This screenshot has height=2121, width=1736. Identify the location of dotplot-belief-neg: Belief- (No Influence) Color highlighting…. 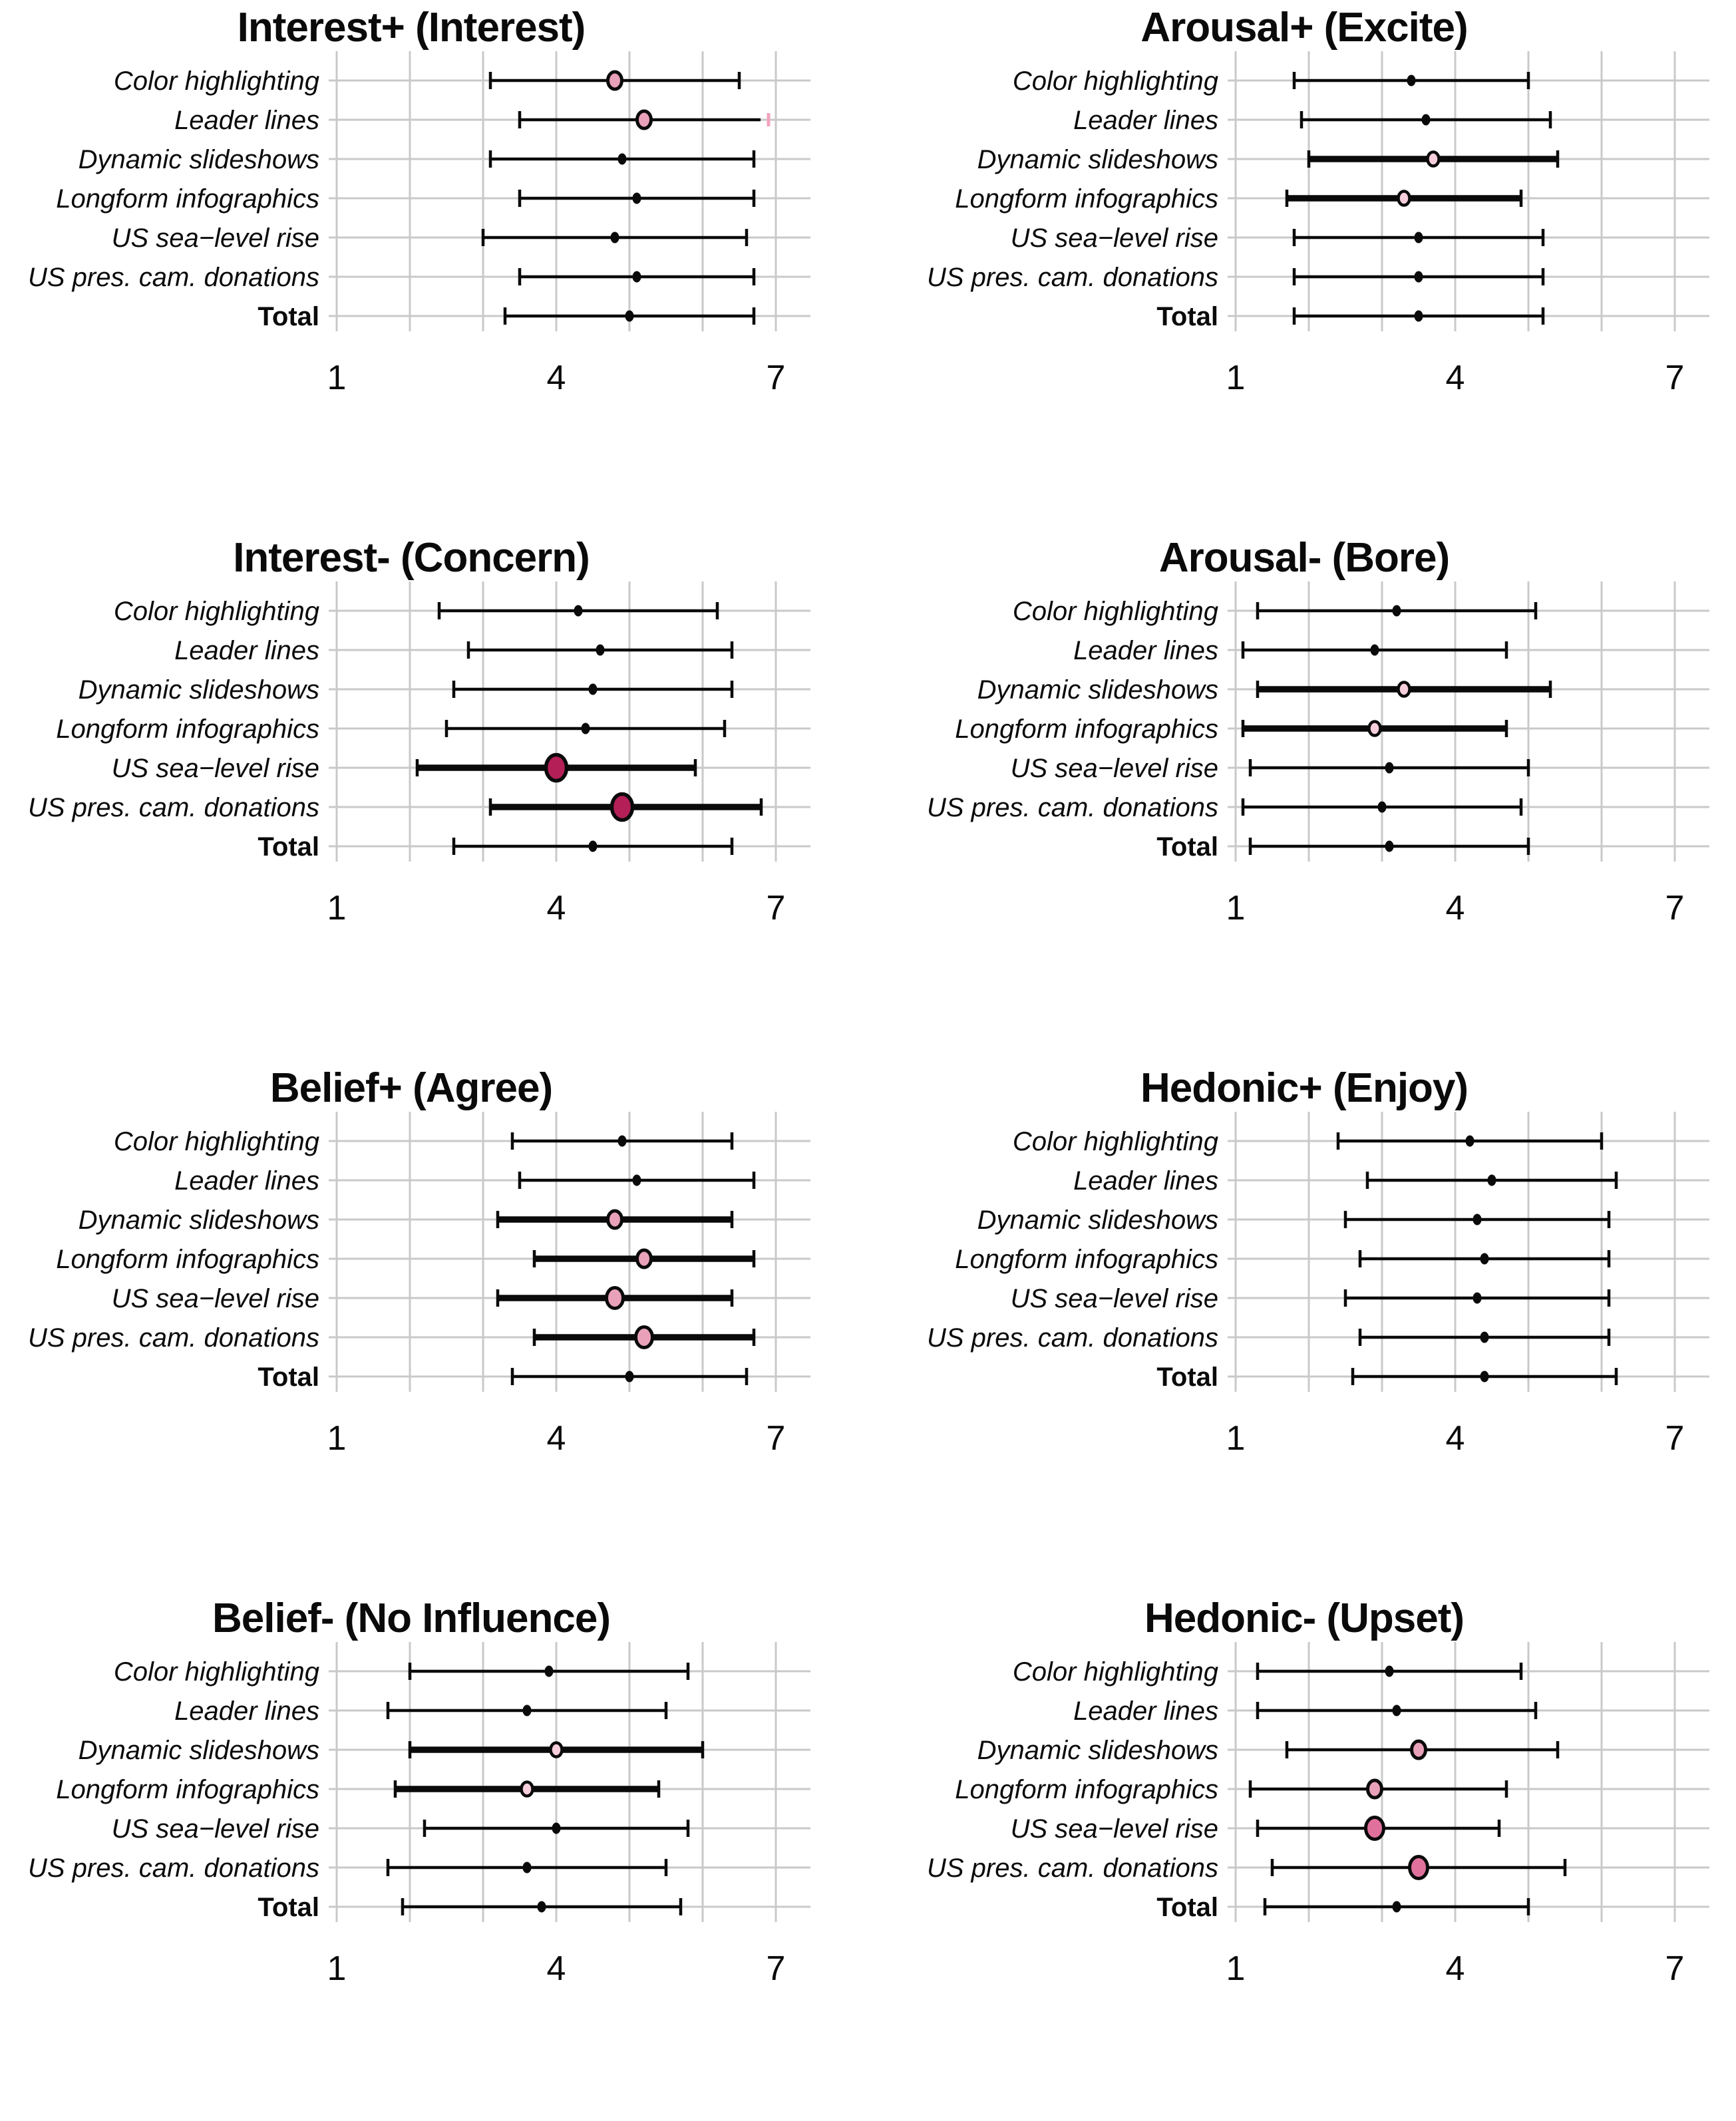
(419, 1791).